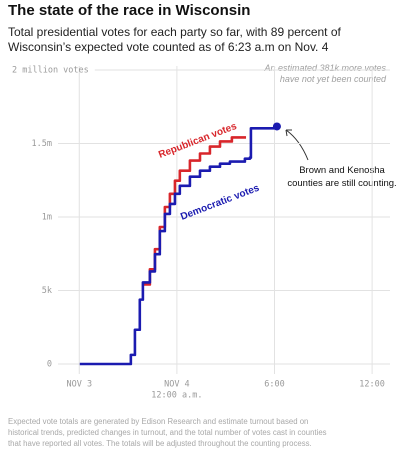  What do you see at coordinates (276, 126) in the screenshot?
I see `end-dot` at bounding box center [276, 126].